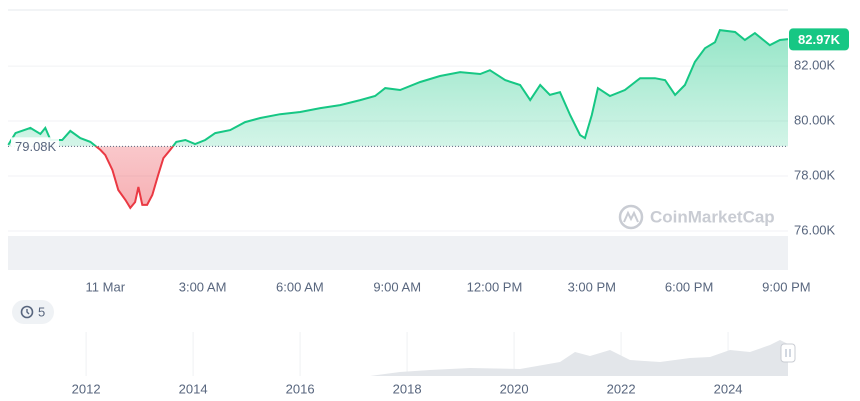 This screenshot has width=860, height=401. Describe the element at coordinates (815, 174) in the screenshot. I see `y-tick-label: 78.00K` at that location.